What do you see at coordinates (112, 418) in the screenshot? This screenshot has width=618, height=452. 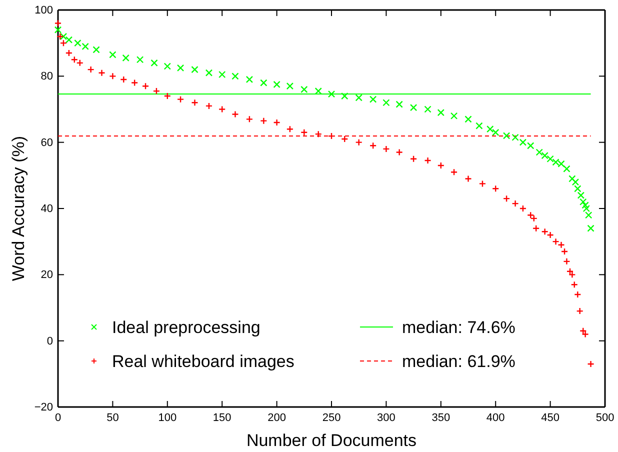 I see `x-tick-label: 50` at bounding box center [112, 418].